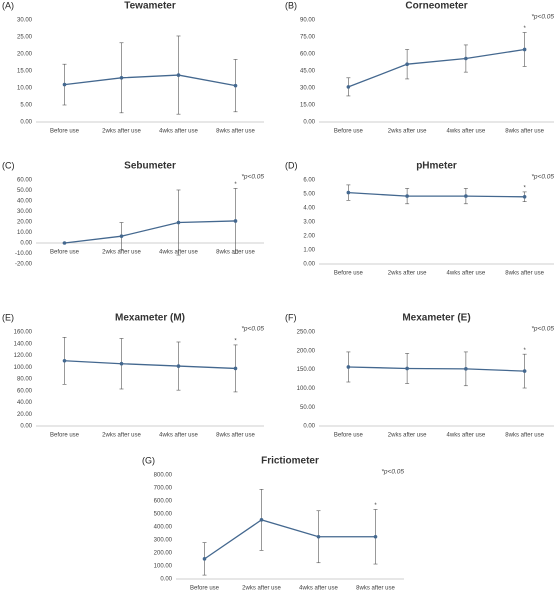 This screenshot has height=597, width=560. Describe the element at coordinates (291, 5) in the screenshot. I see `panel-label: (B)` at that location.